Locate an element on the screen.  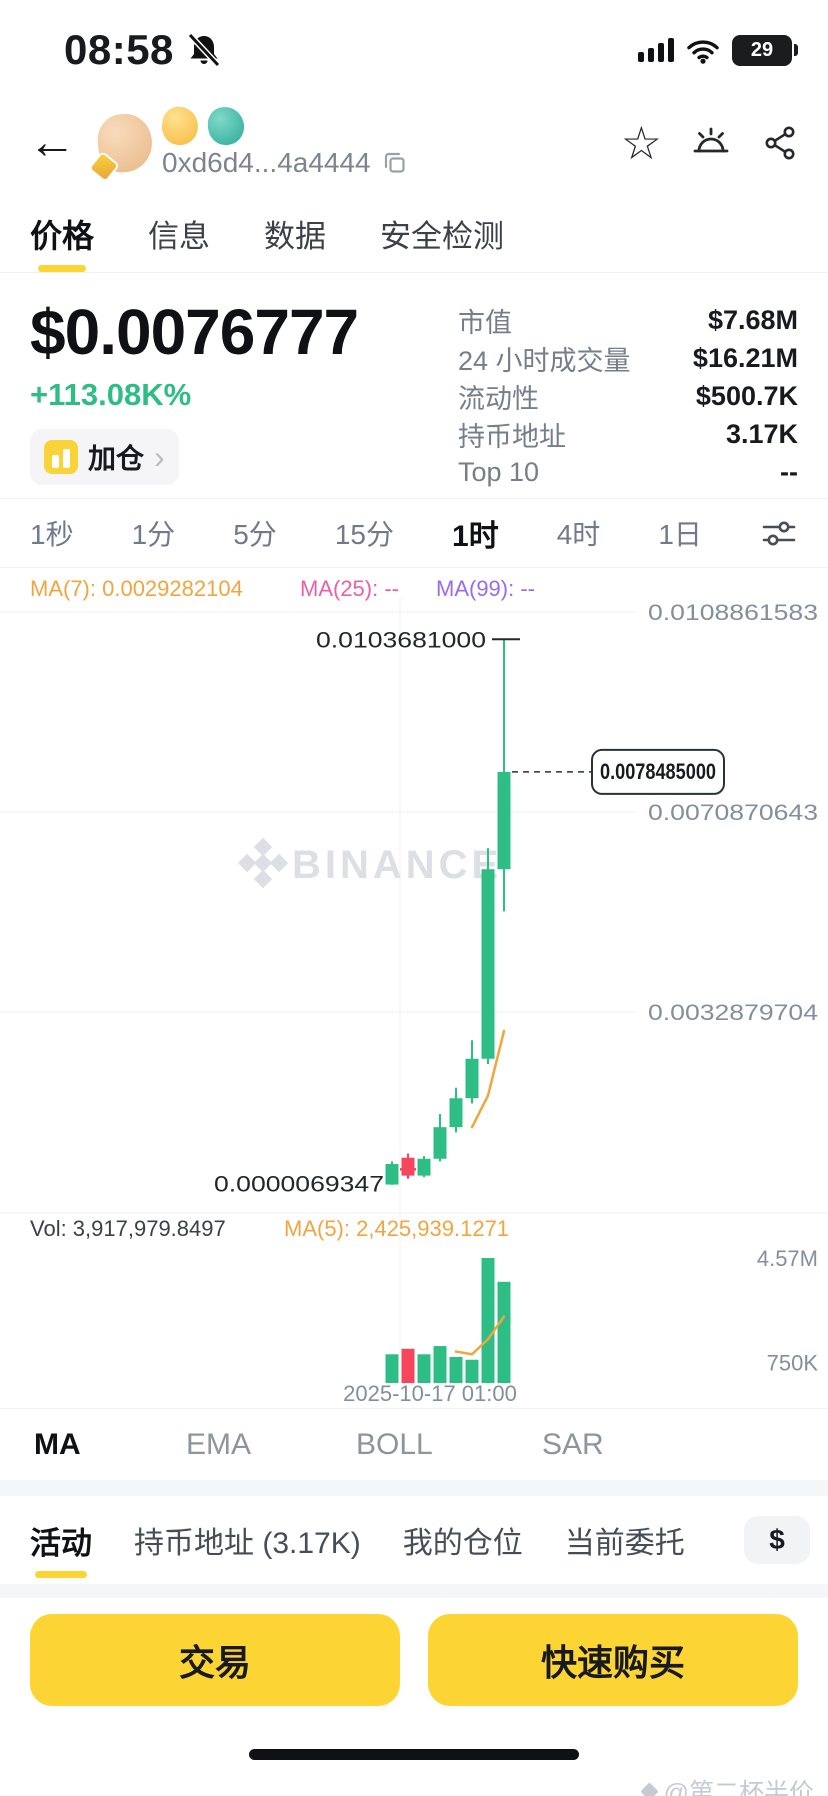
ma-overlay-label: MA(7): 0.0029282104 is located at coordinates (136, 588).